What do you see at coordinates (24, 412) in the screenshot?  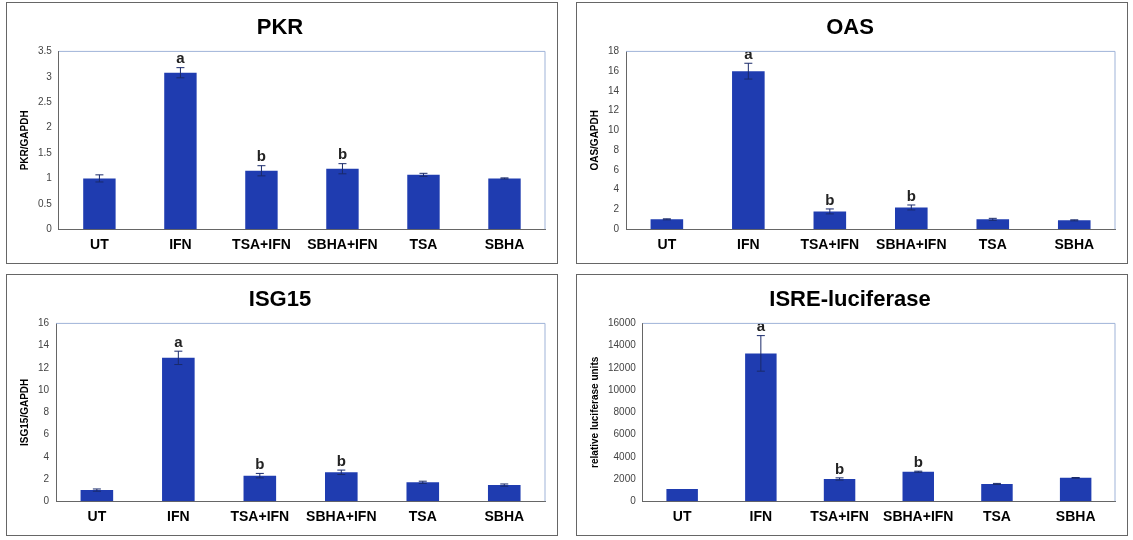 I see `y-axis-title: ISG15/GAPDH` at bounding box center [24, 412].